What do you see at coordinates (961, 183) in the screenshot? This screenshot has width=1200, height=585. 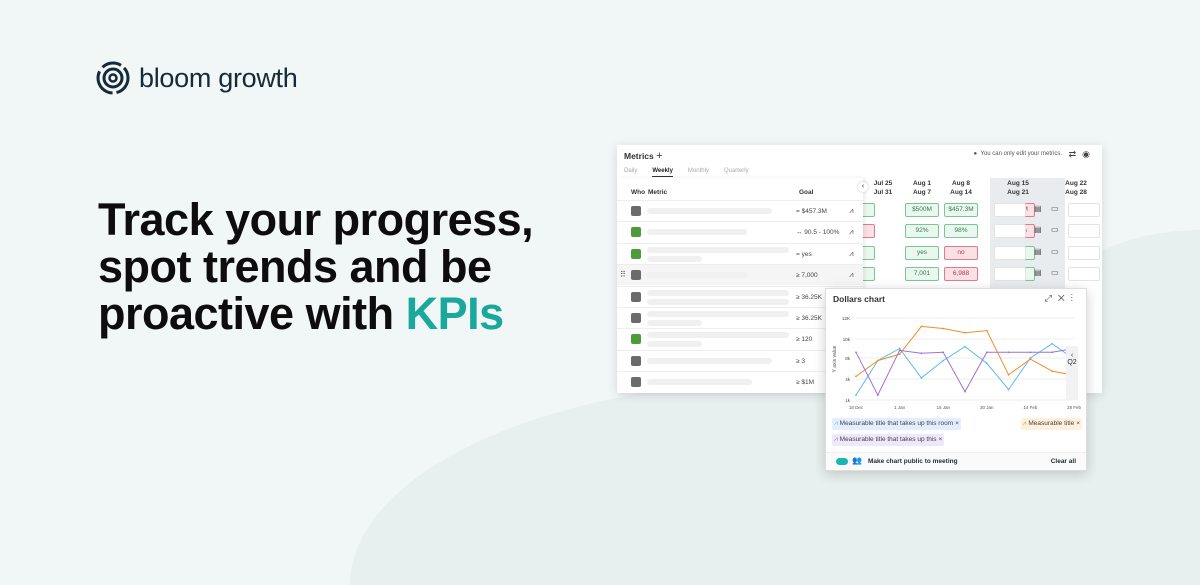 I see `week-start: Aug 8` at bounding box center [961, 183].